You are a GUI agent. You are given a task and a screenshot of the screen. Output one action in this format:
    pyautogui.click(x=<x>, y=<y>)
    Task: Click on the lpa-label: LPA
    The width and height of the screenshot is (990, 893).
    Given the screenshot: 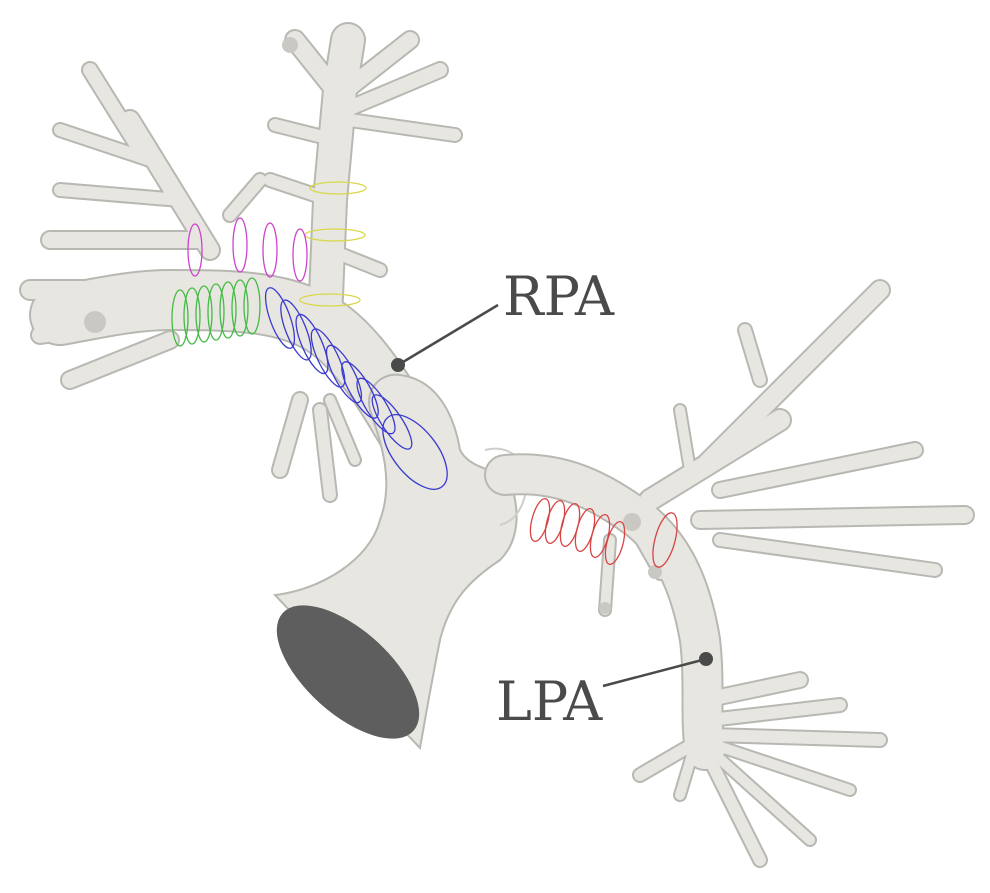 What is the action you would take?
    pyautogui.click(x=549, y=701)
    